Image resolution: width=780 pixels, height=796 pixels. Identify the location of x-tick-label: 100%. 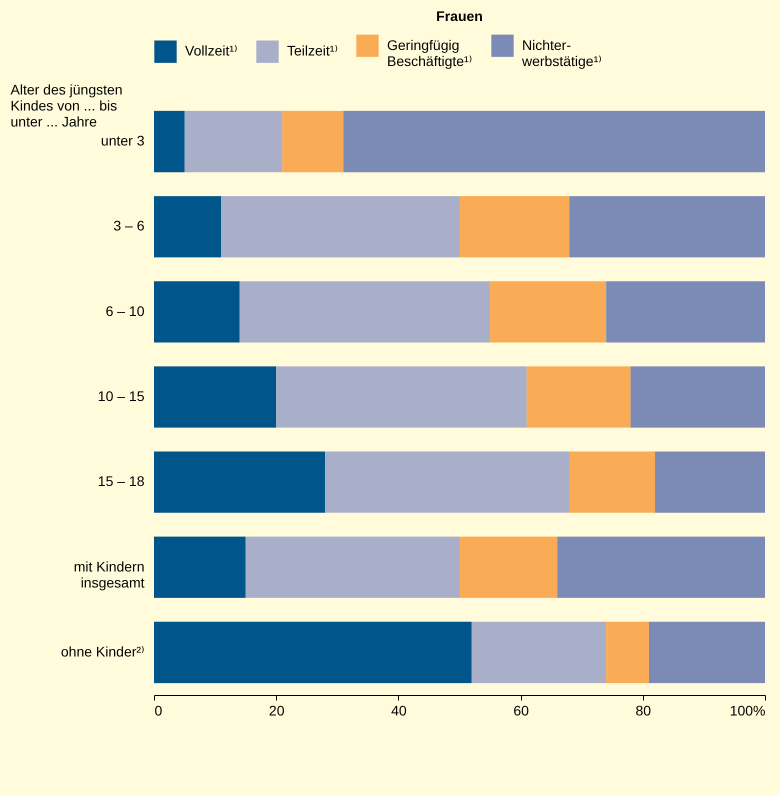
(748, 710).